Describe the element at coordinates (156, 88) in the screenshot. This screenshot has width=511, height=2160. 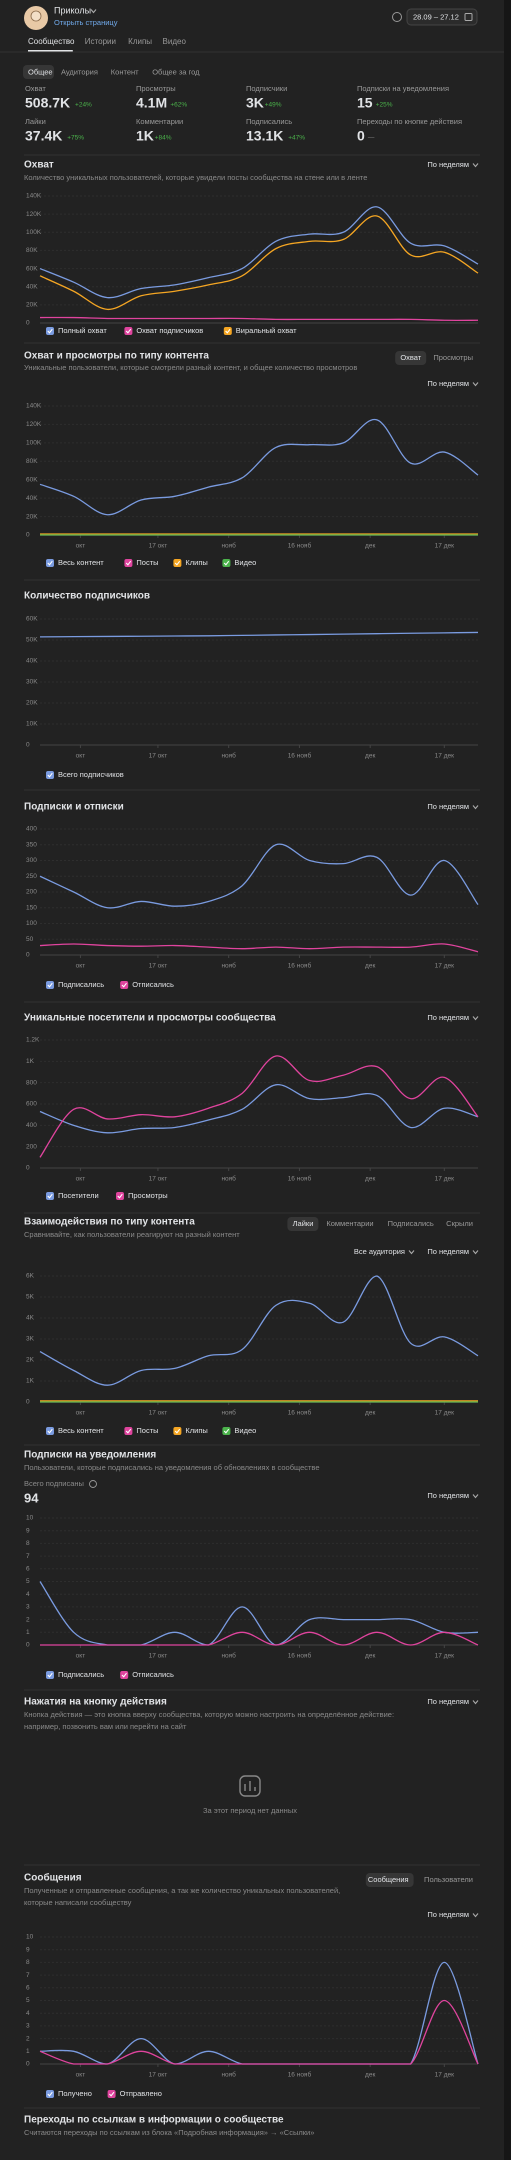
I see `stat-label: Просмотры` at that location.